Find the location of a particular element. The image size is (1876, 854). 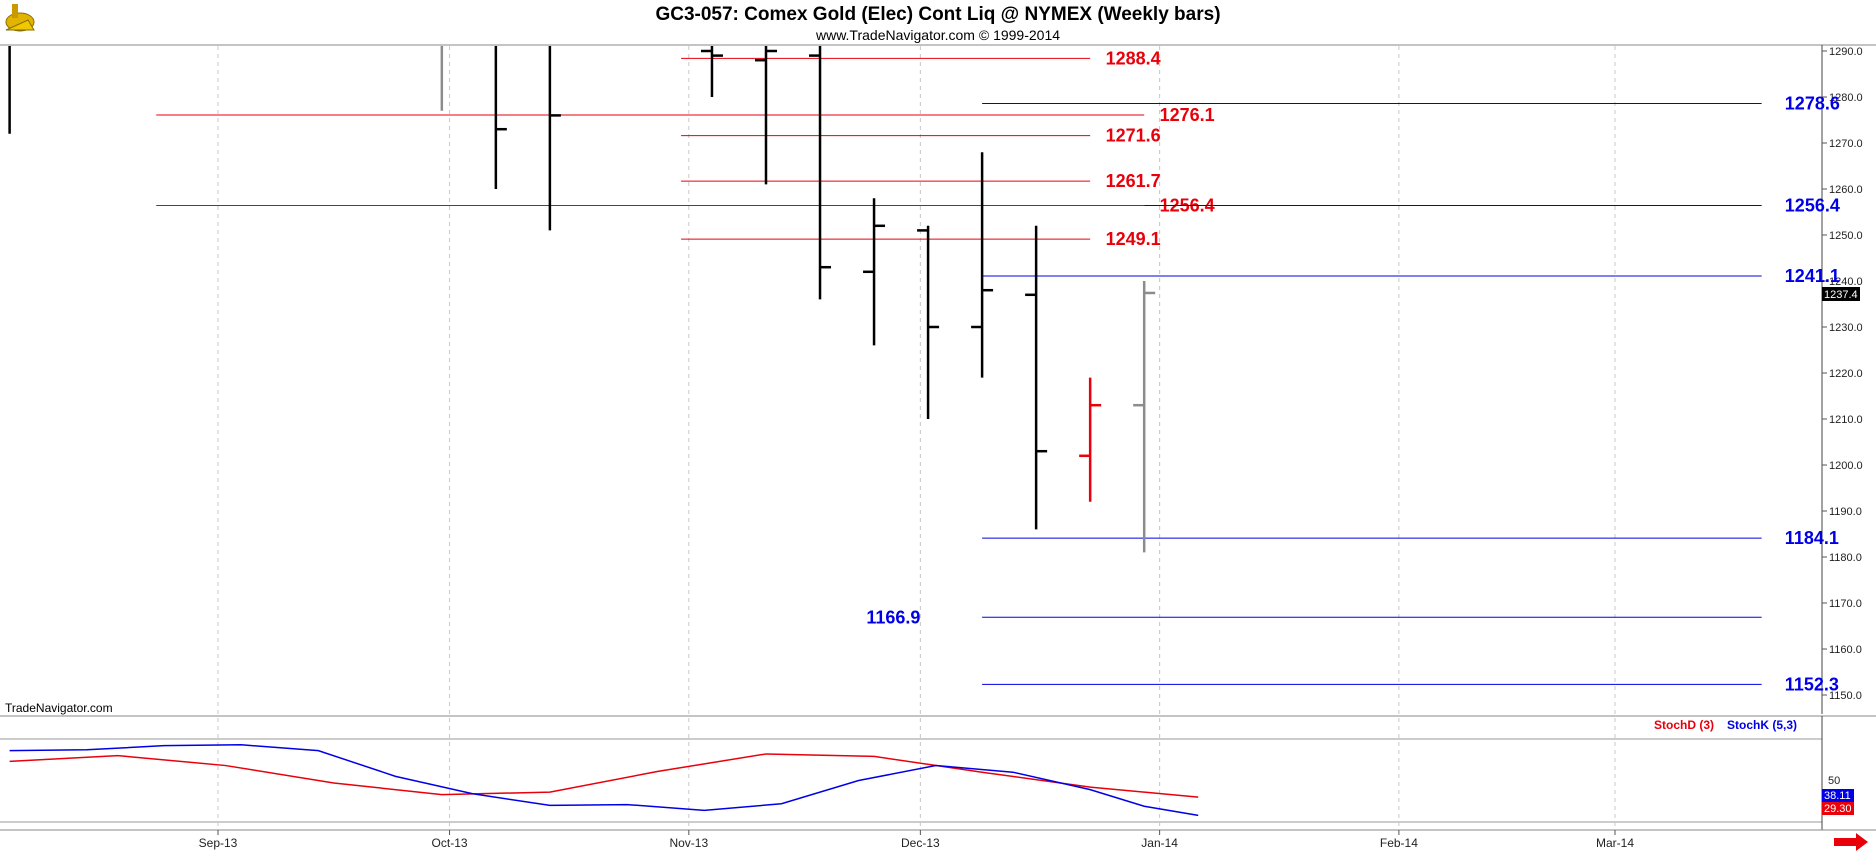

stoch-k-line is located at coordinates (604, 780).